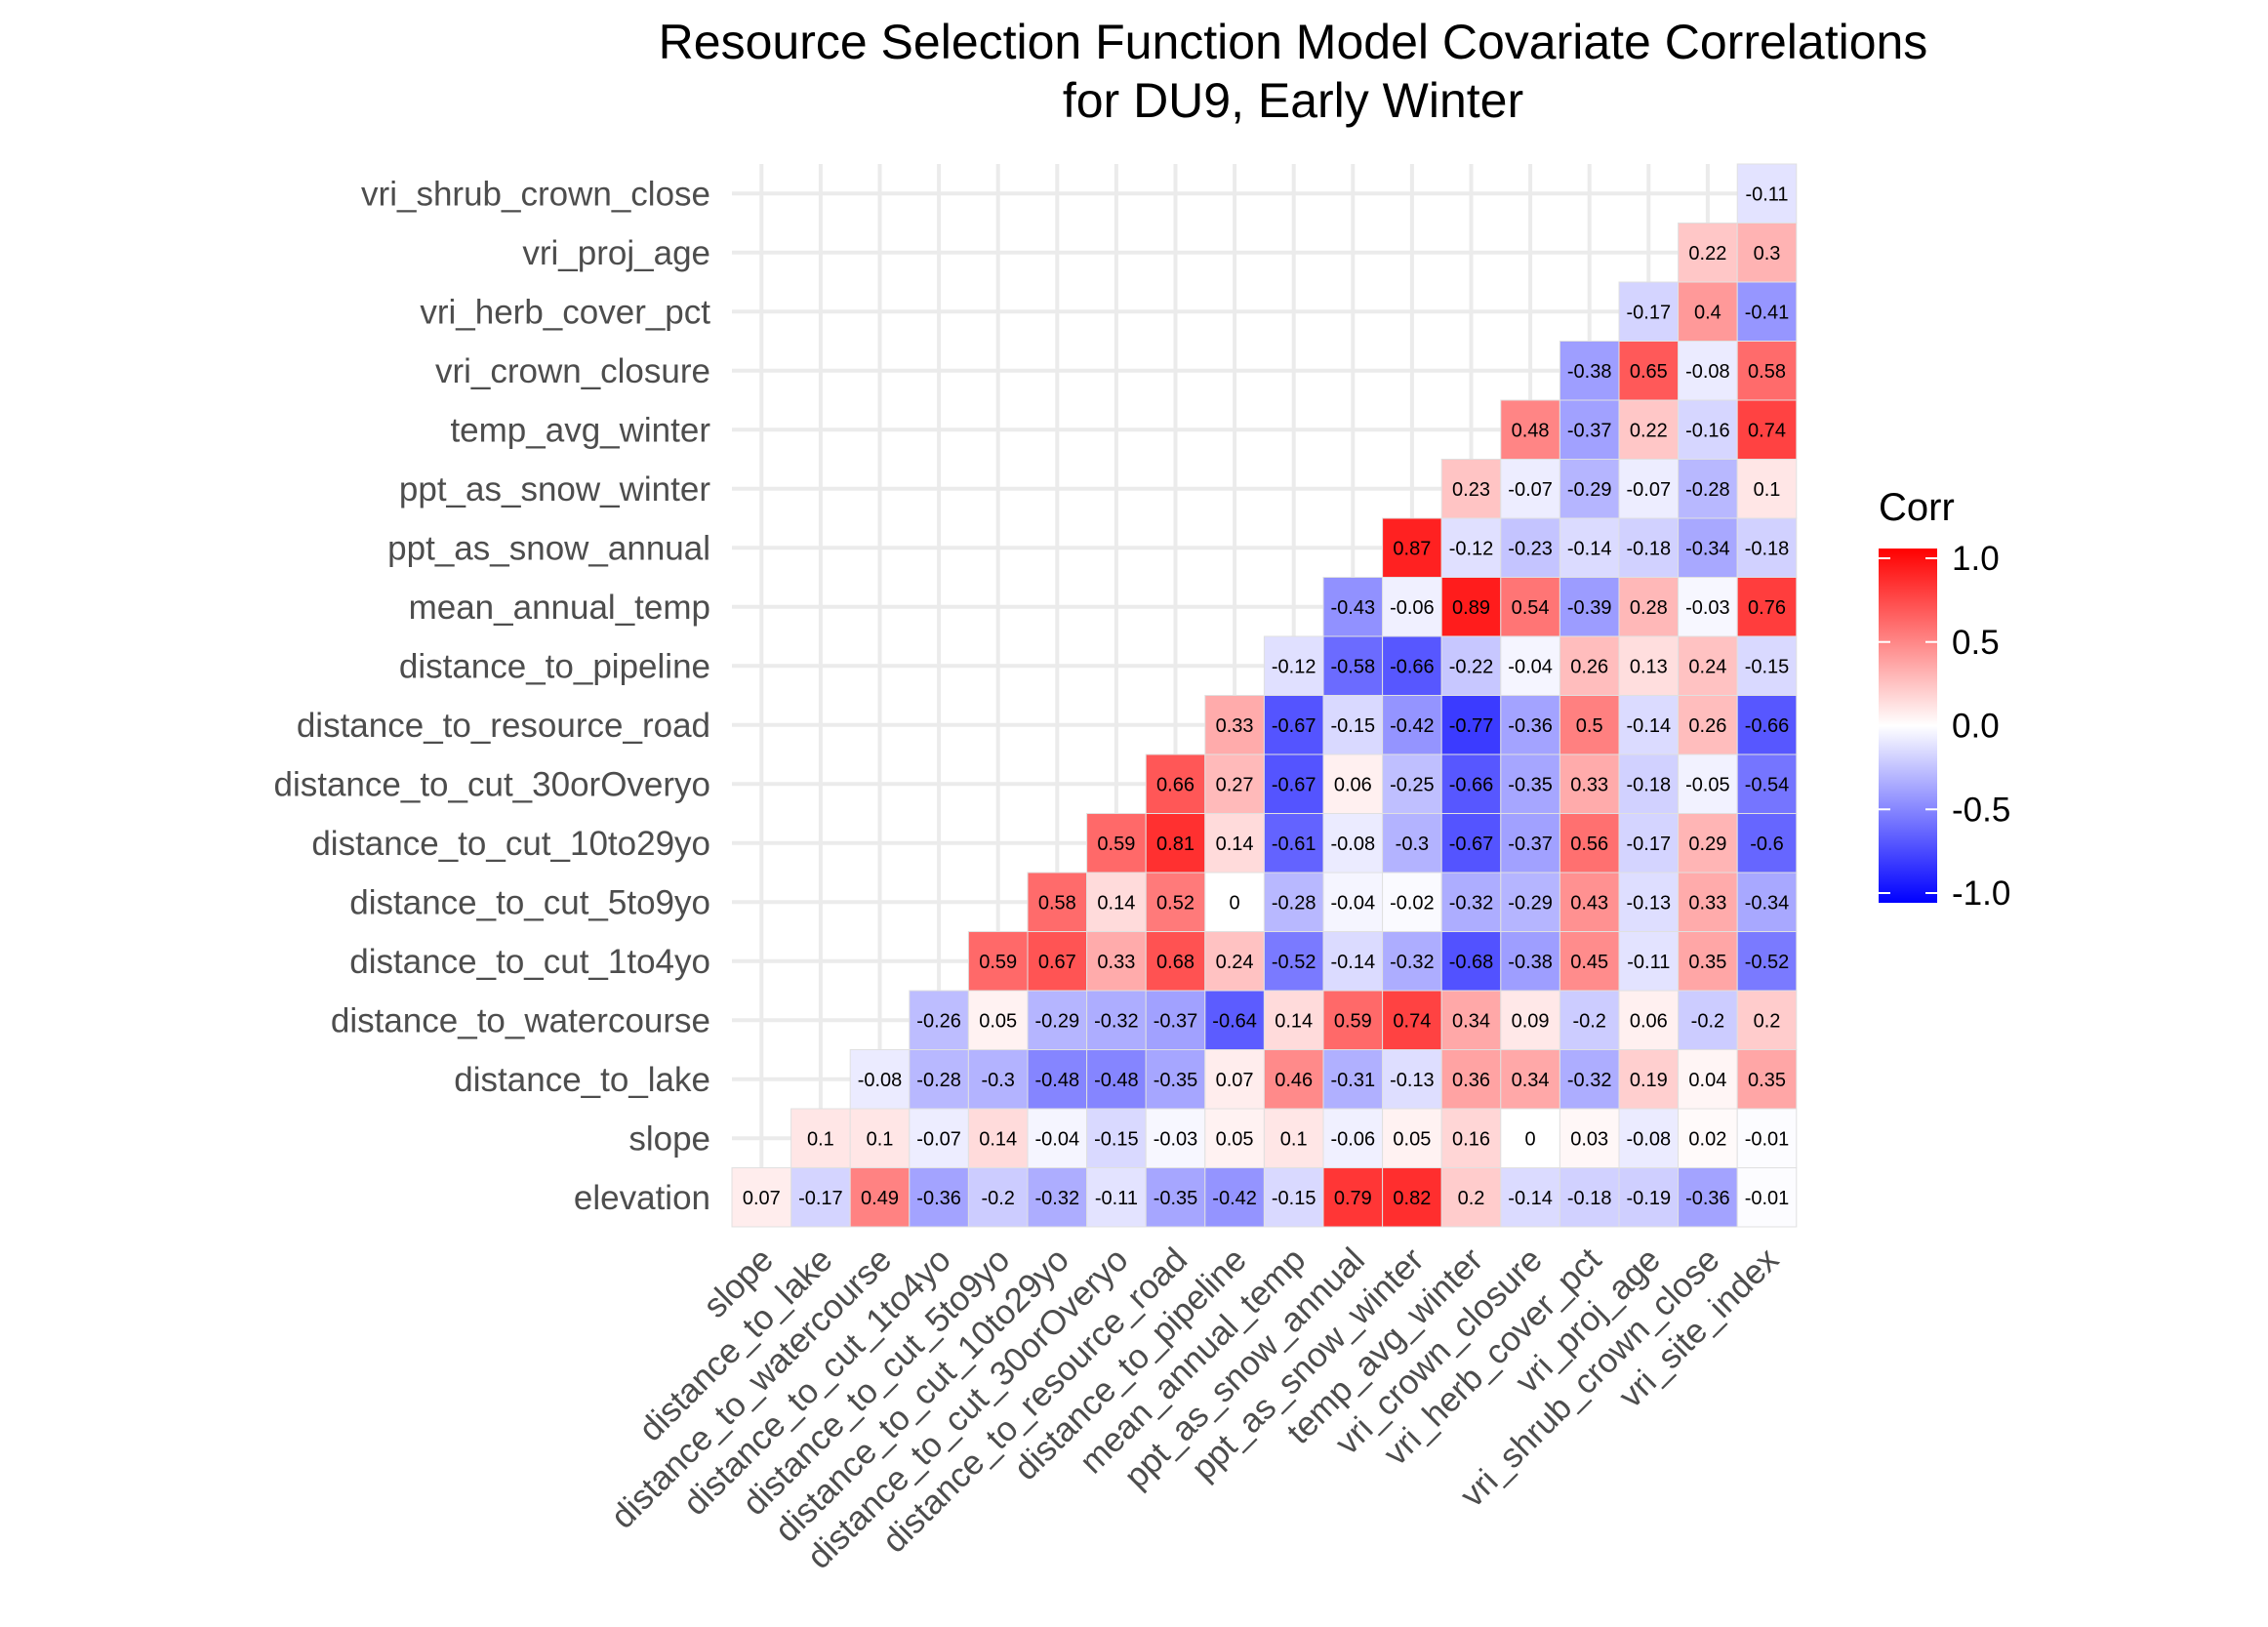 Image resolution: width=2268 pixels, height=1627 pixels. I want to click on cell-value-label: 0.34, so click(1471, 1021).